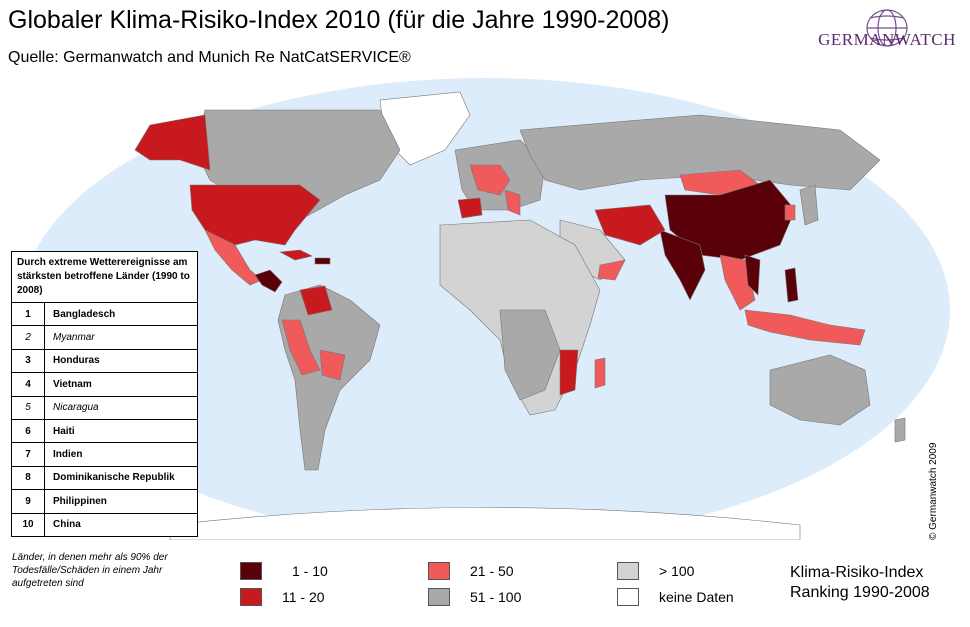  What do you see at coordinates (74, 338) in the screenshot?
I see `rank-country: Myanmar` at bounding box center [74, 338].